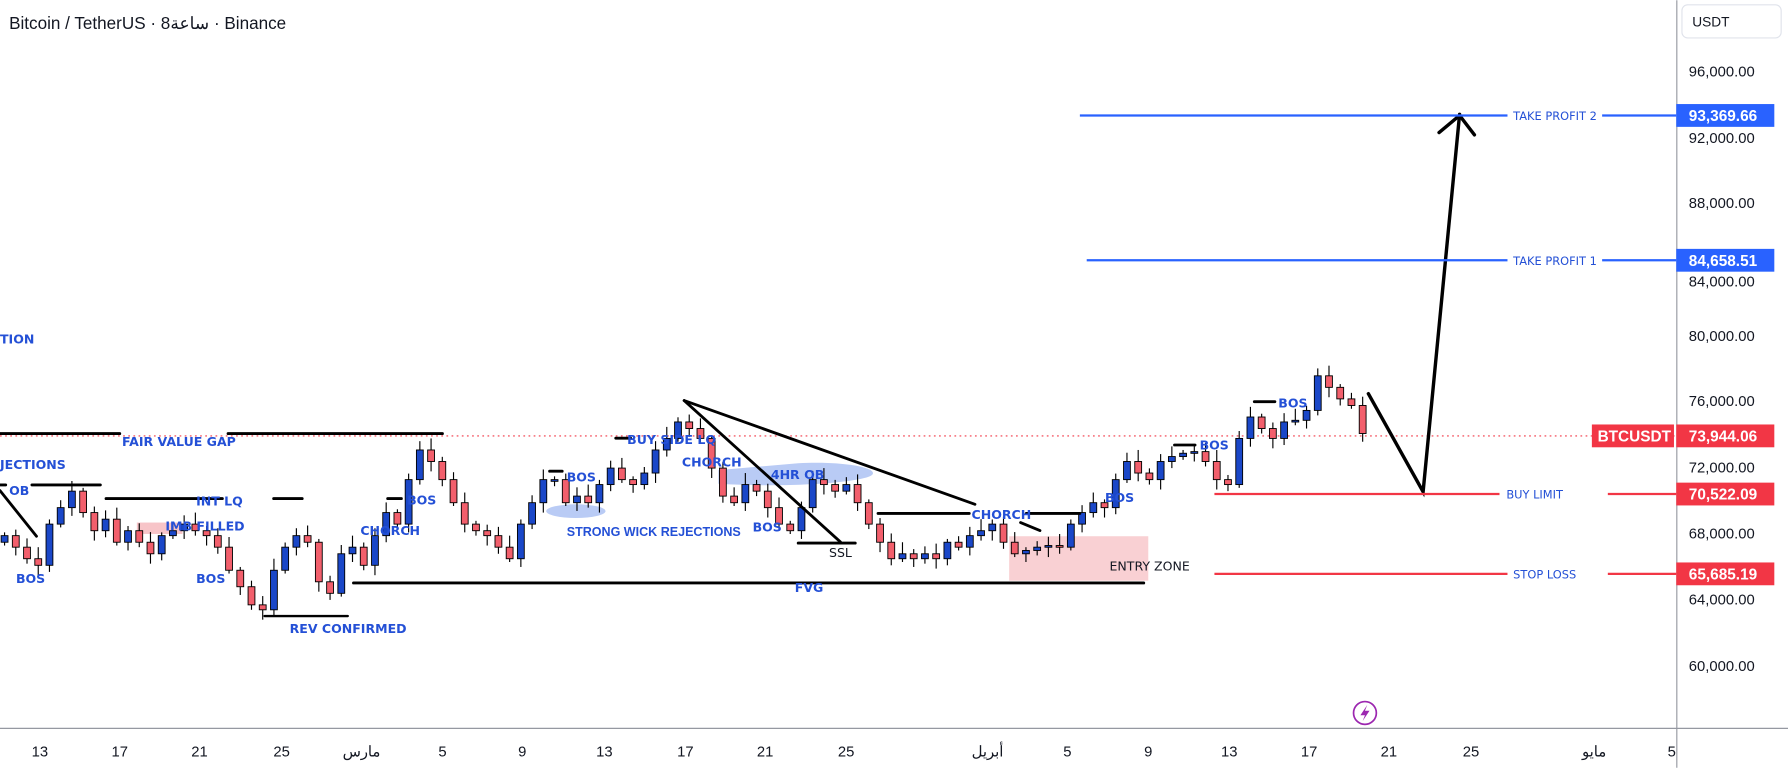 The height and width of the screenshot is (768, 1788). What do you see at coordinates (1414, 305) in the screenshot?
I see `projection-path` at bounding box center [1414, 305].